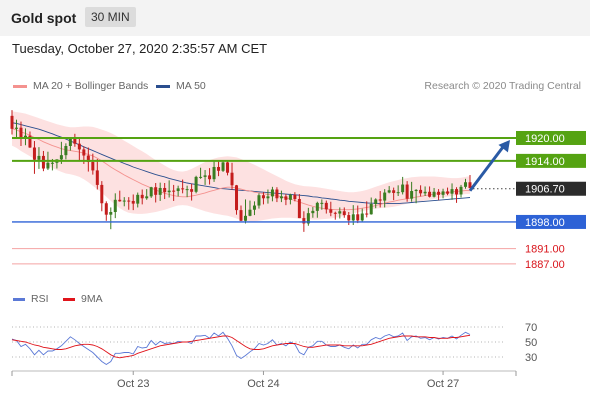 The width and height of the screenshot is (590, 400). Describe the element at coordinates (69, 299) in the screenshot. I see `ma9-swatch` at that location.